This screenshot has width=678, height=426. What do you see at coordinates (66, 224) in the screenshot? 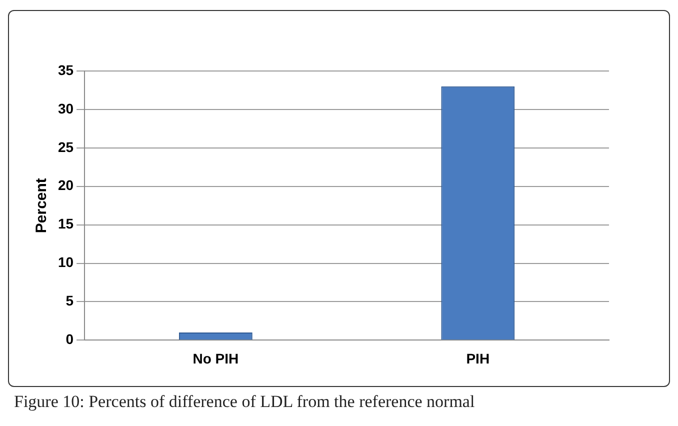
I see `y-tick-label: 15` at bounding box center [66, 224].